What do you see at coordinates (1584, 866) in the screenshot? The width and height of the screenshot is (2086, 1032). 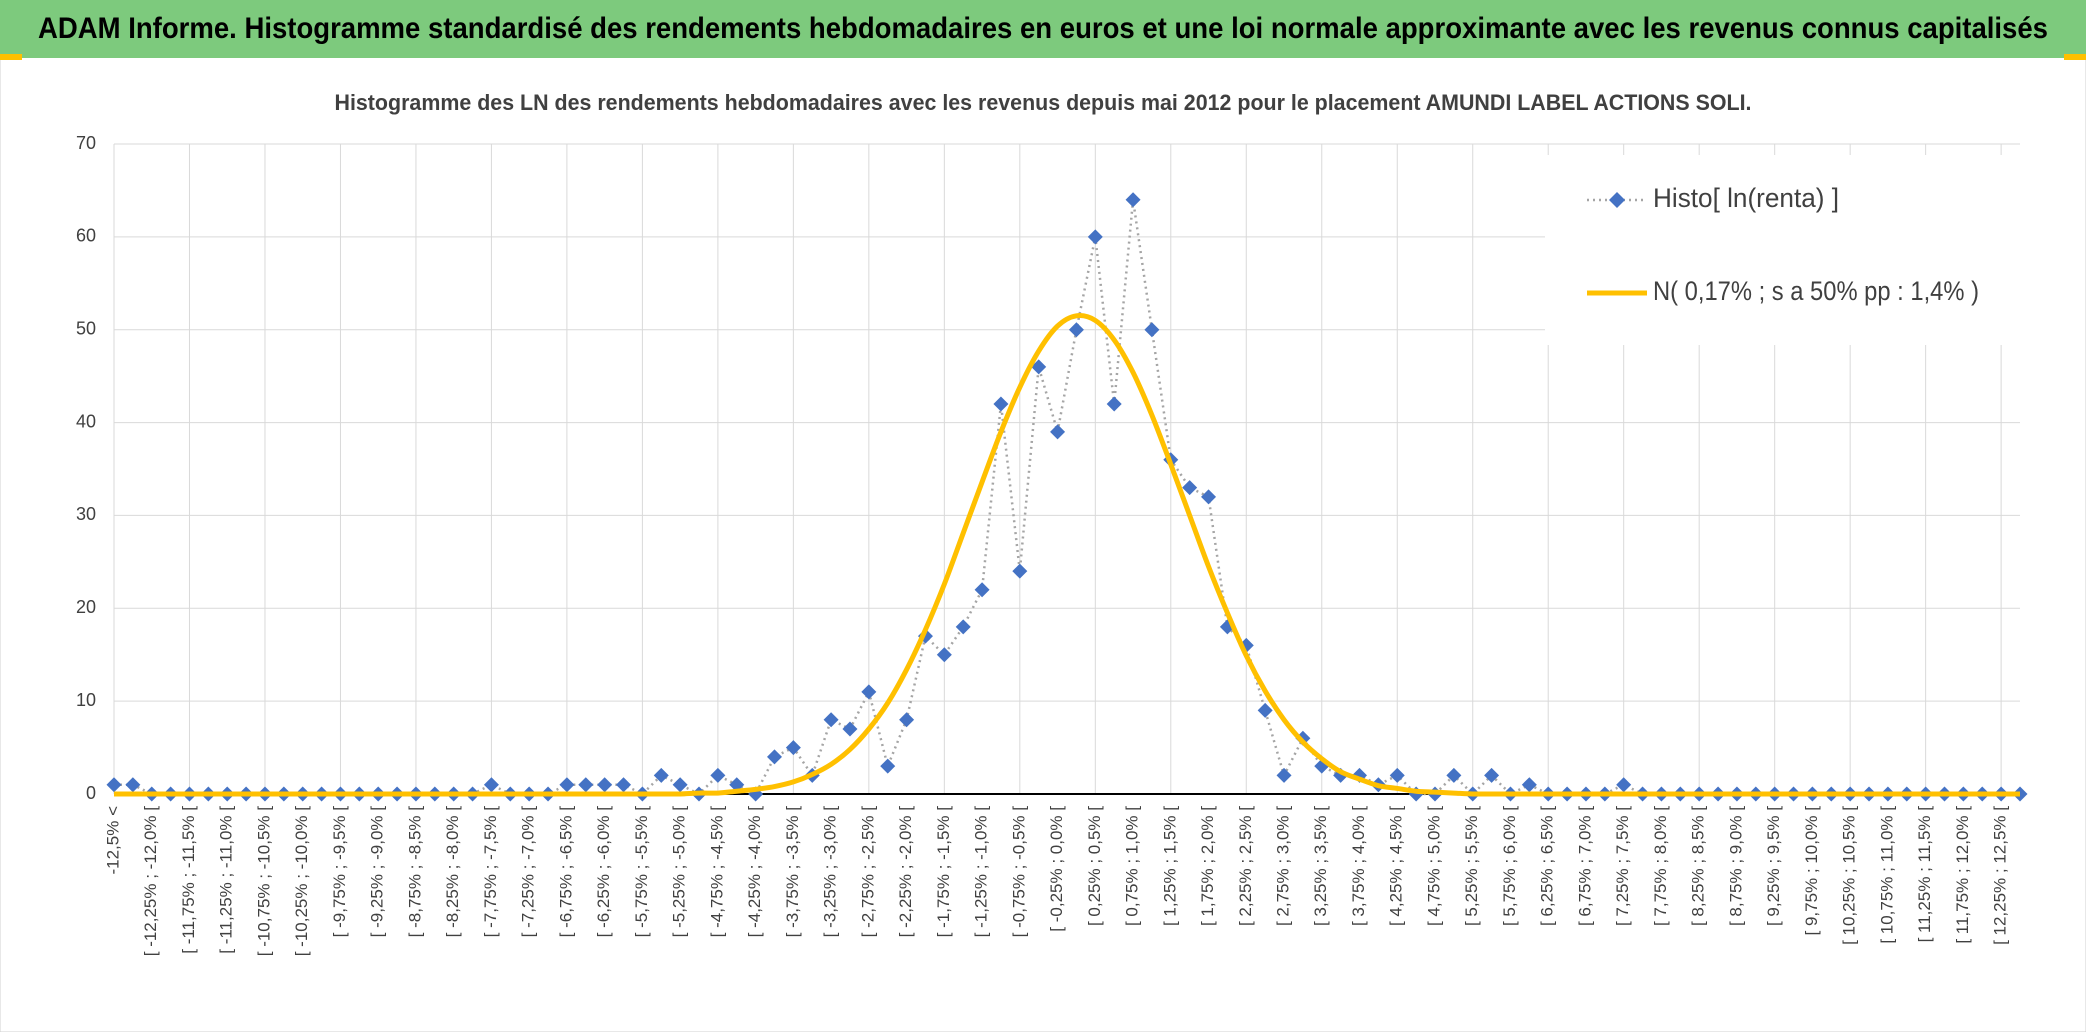 I see `x-tick-label: [ 6,75% ; 7,0% [` at bounding box center [1584, 866].